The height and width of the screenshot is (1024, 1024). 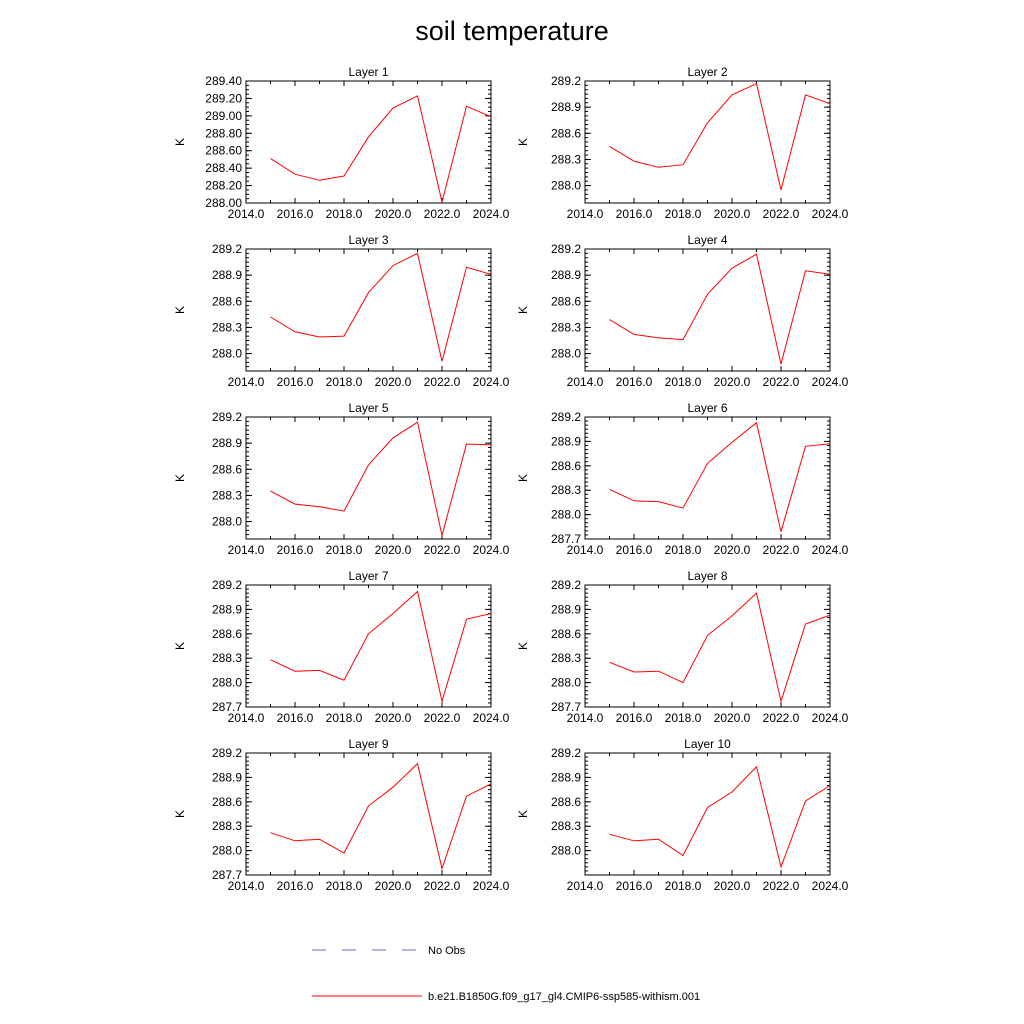 I want to click on y-tick-label: 289.00, so click(x=223, y=116).